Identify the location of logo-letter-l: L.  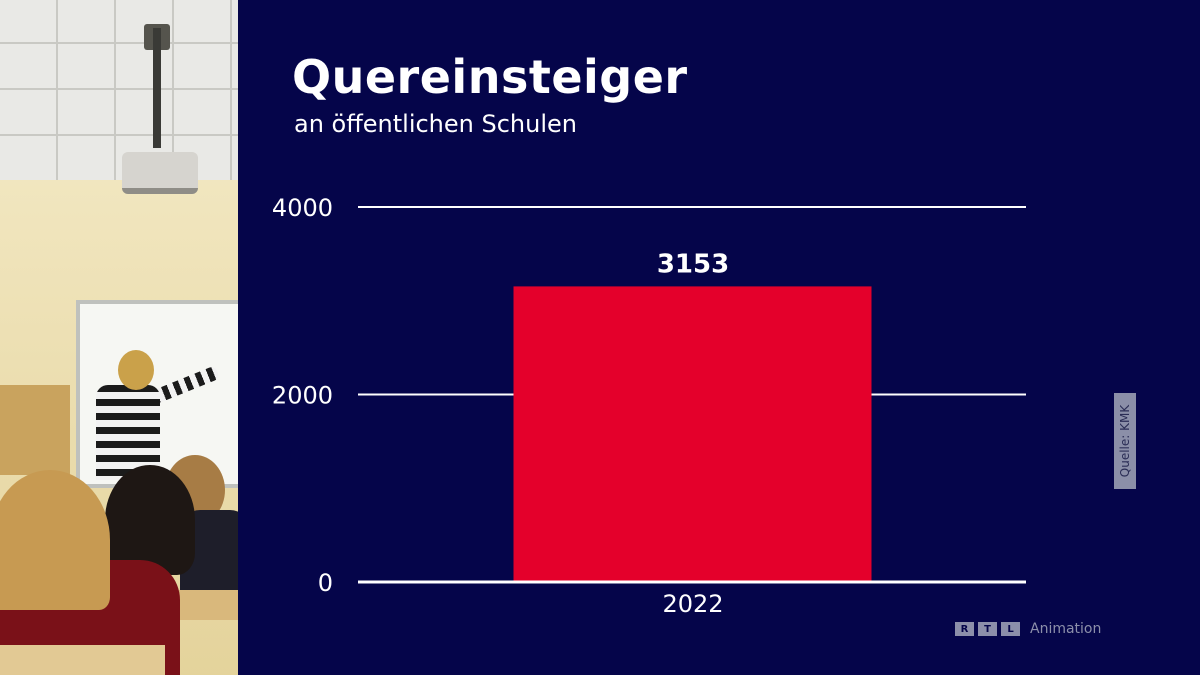
(1010, 629).